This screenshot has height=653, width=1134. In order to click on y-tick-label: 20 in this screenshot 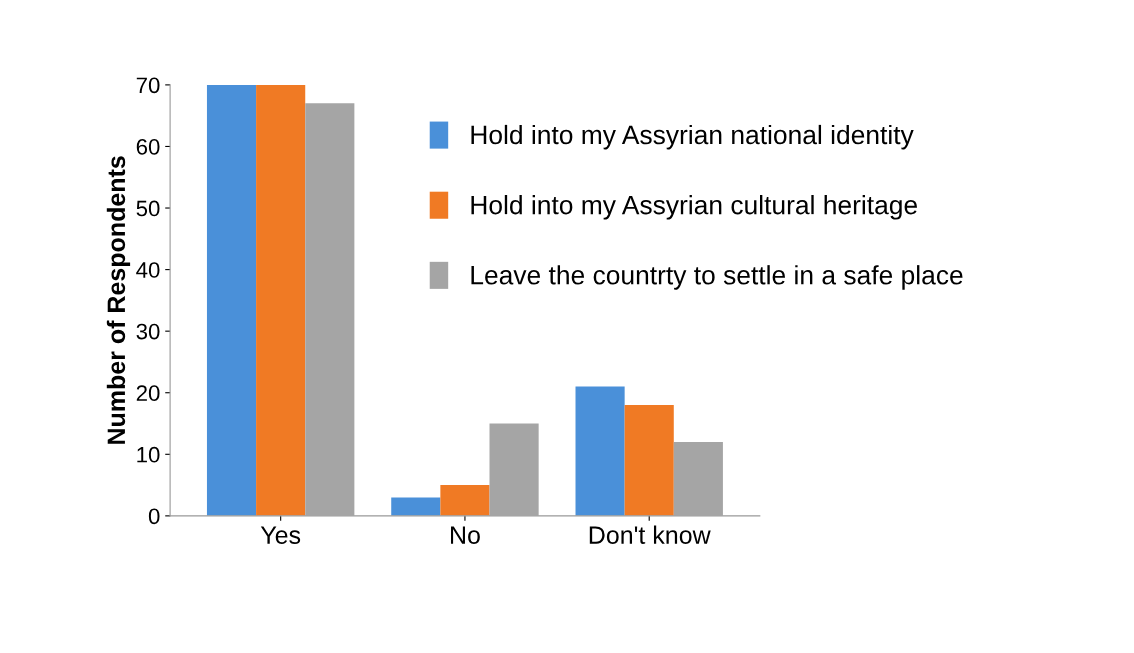, I will do `click(148, 393)`.